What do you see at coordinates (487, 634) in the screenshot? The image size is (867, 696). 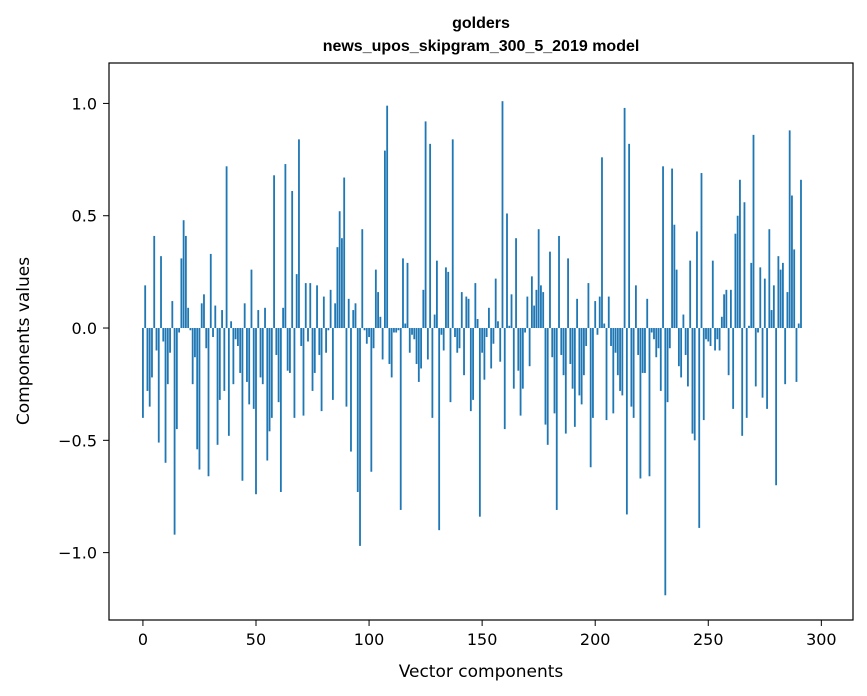 I see `x-axis-ticks: 0 50 100 150 200 250 300` at bounding box center [487, 634].